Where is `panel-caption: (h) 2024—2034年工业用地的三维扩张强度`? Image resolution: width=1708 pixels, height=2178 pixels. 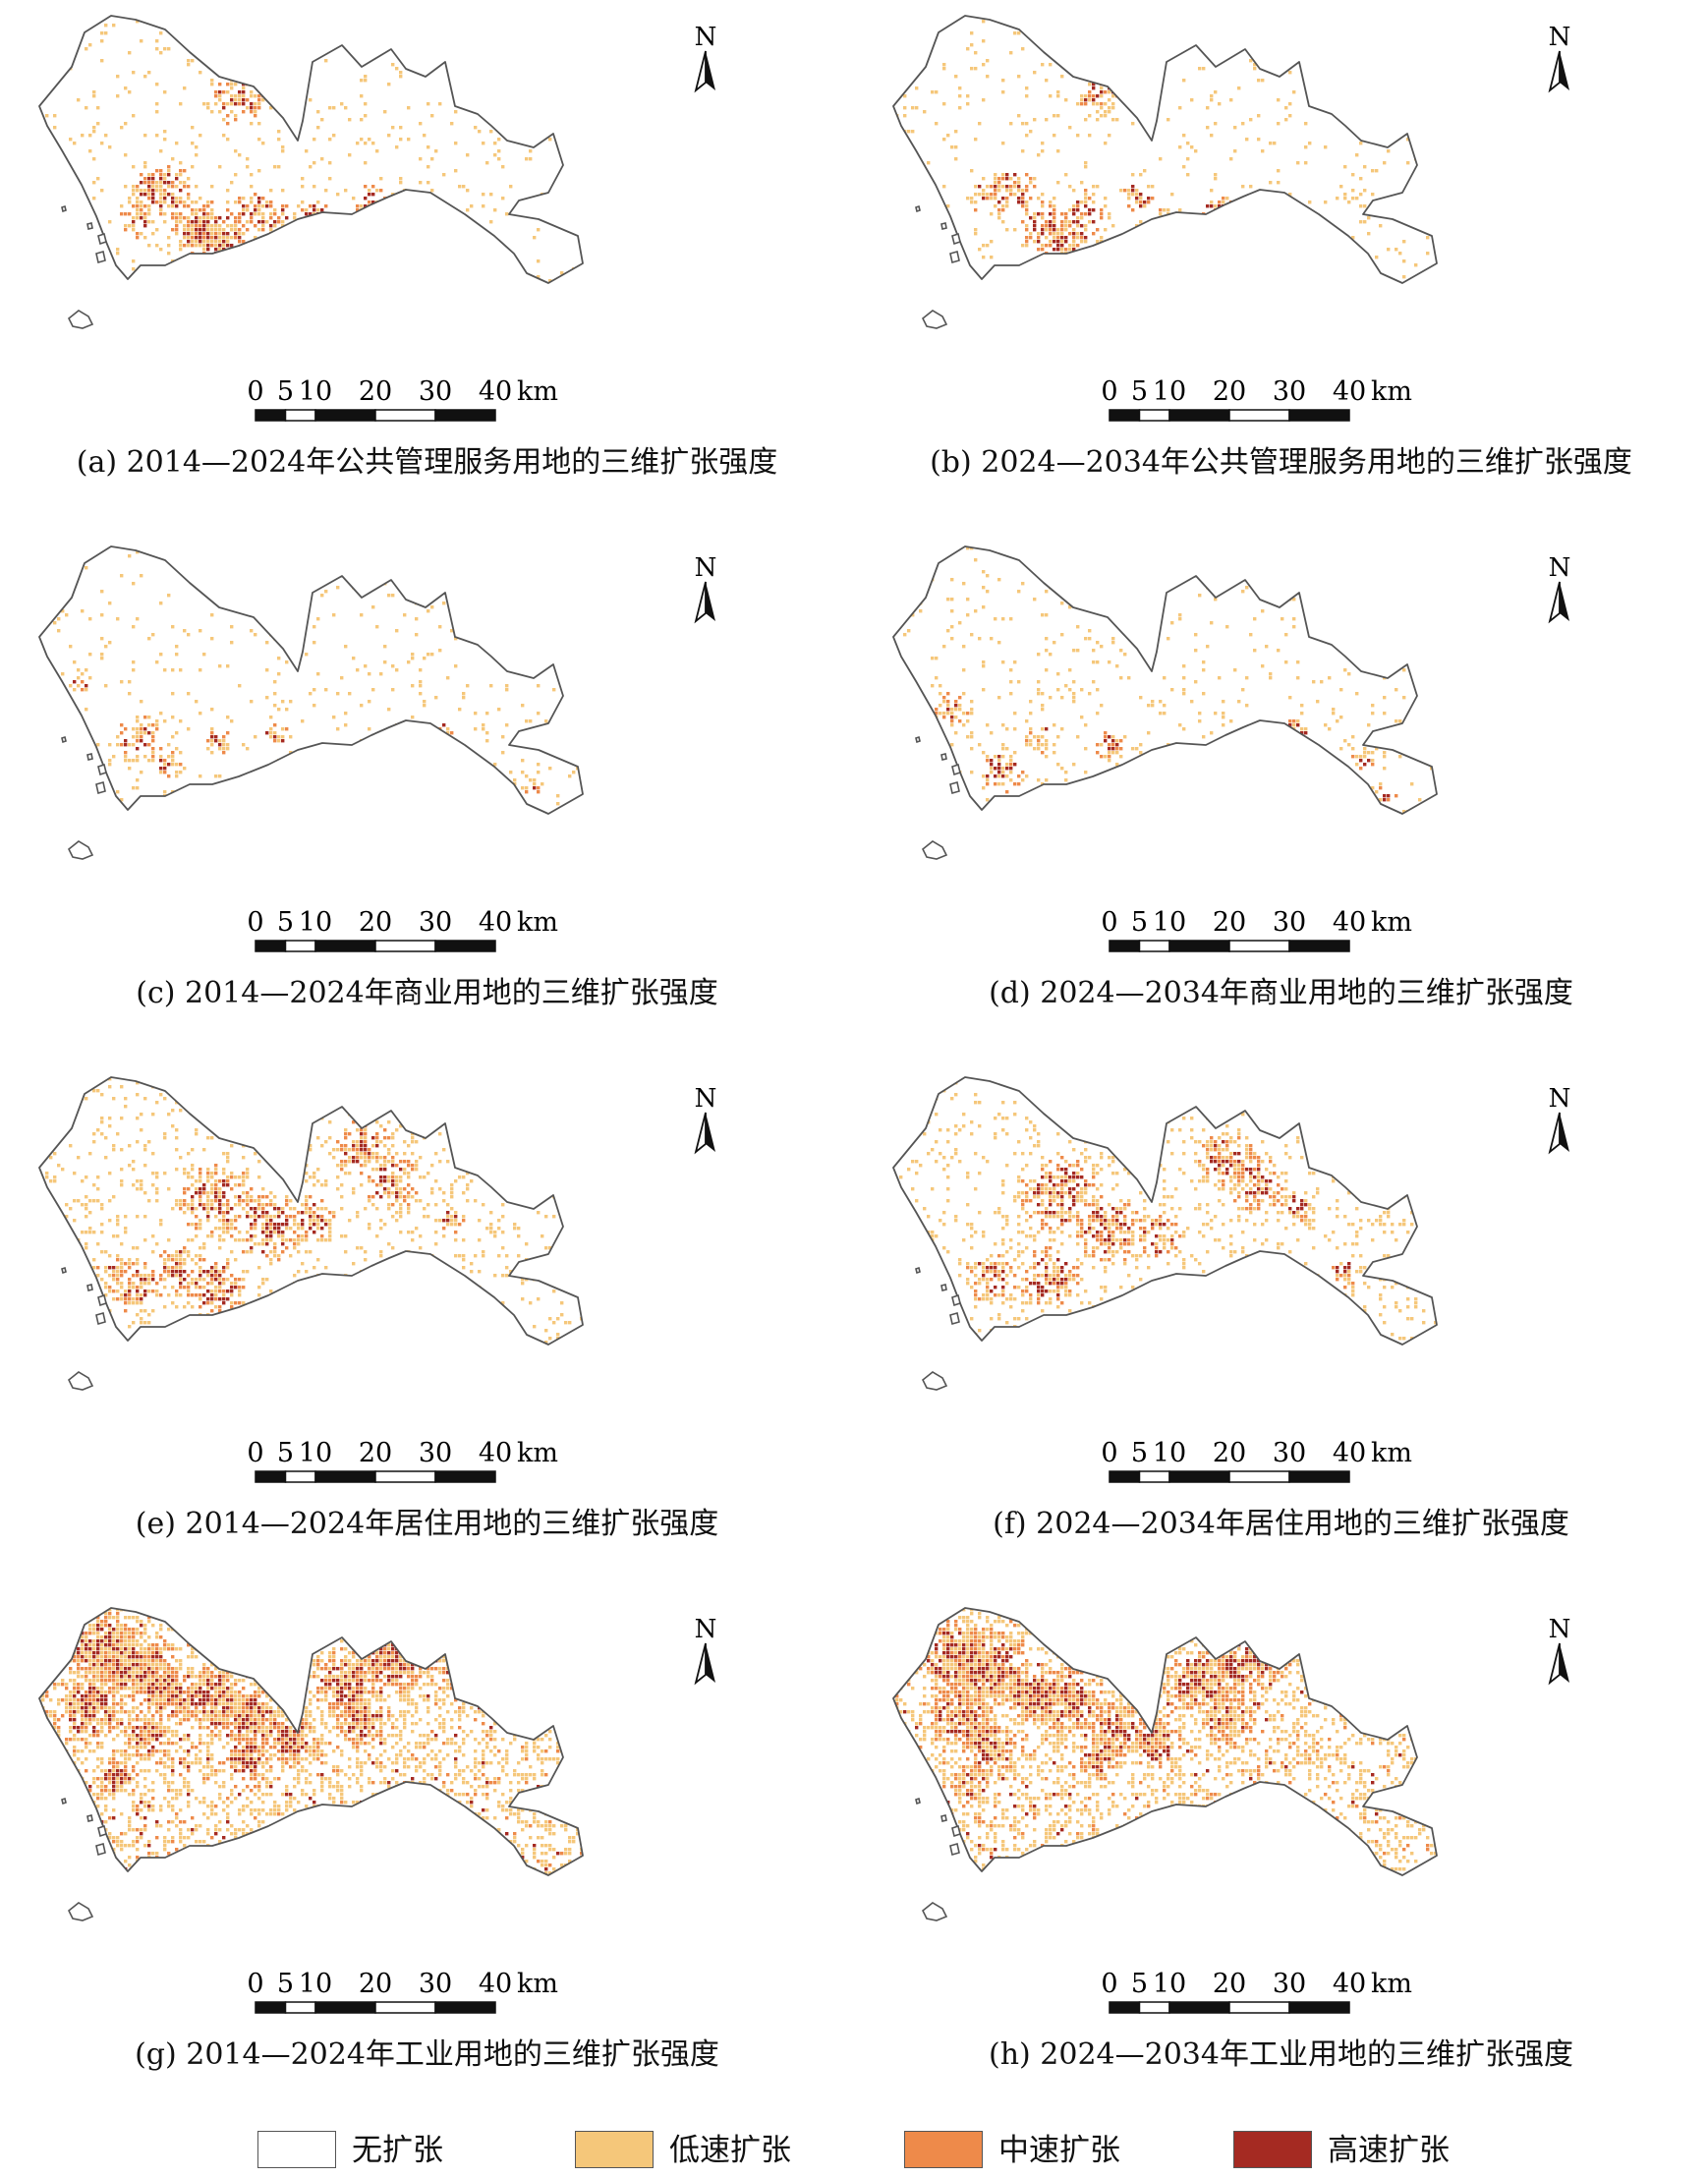 panel-caption: (h) 2024—2034年工业用地的三维扩张强度 is located at coordinates (1281, 2054).